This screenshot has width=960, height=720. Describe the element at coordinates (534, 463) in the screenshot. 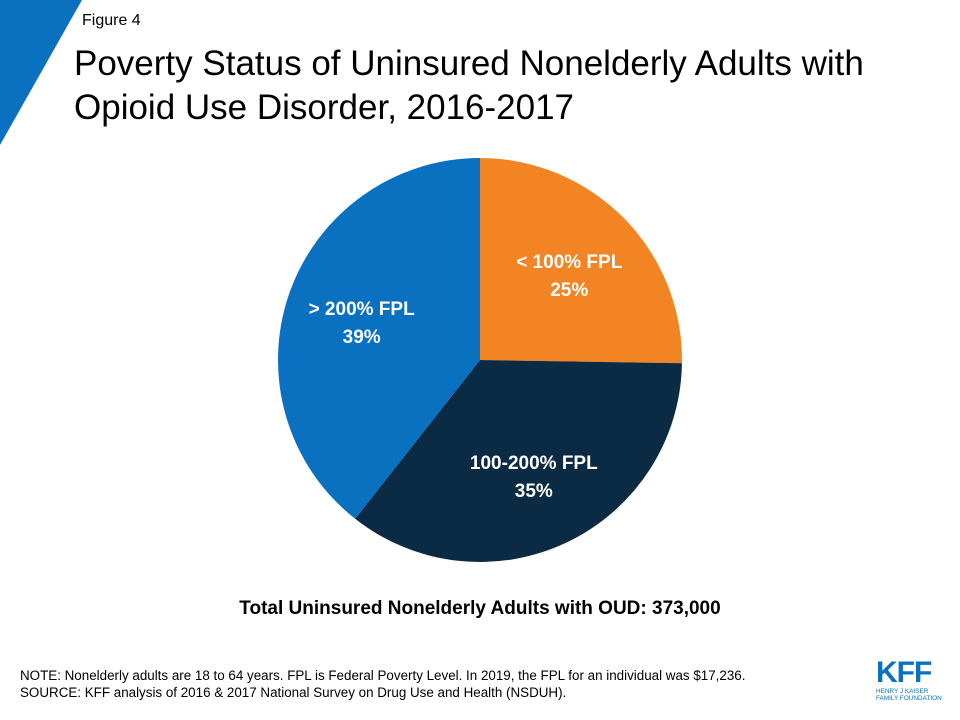

I see `slice-label-2: 100-200% FPL` at that location.